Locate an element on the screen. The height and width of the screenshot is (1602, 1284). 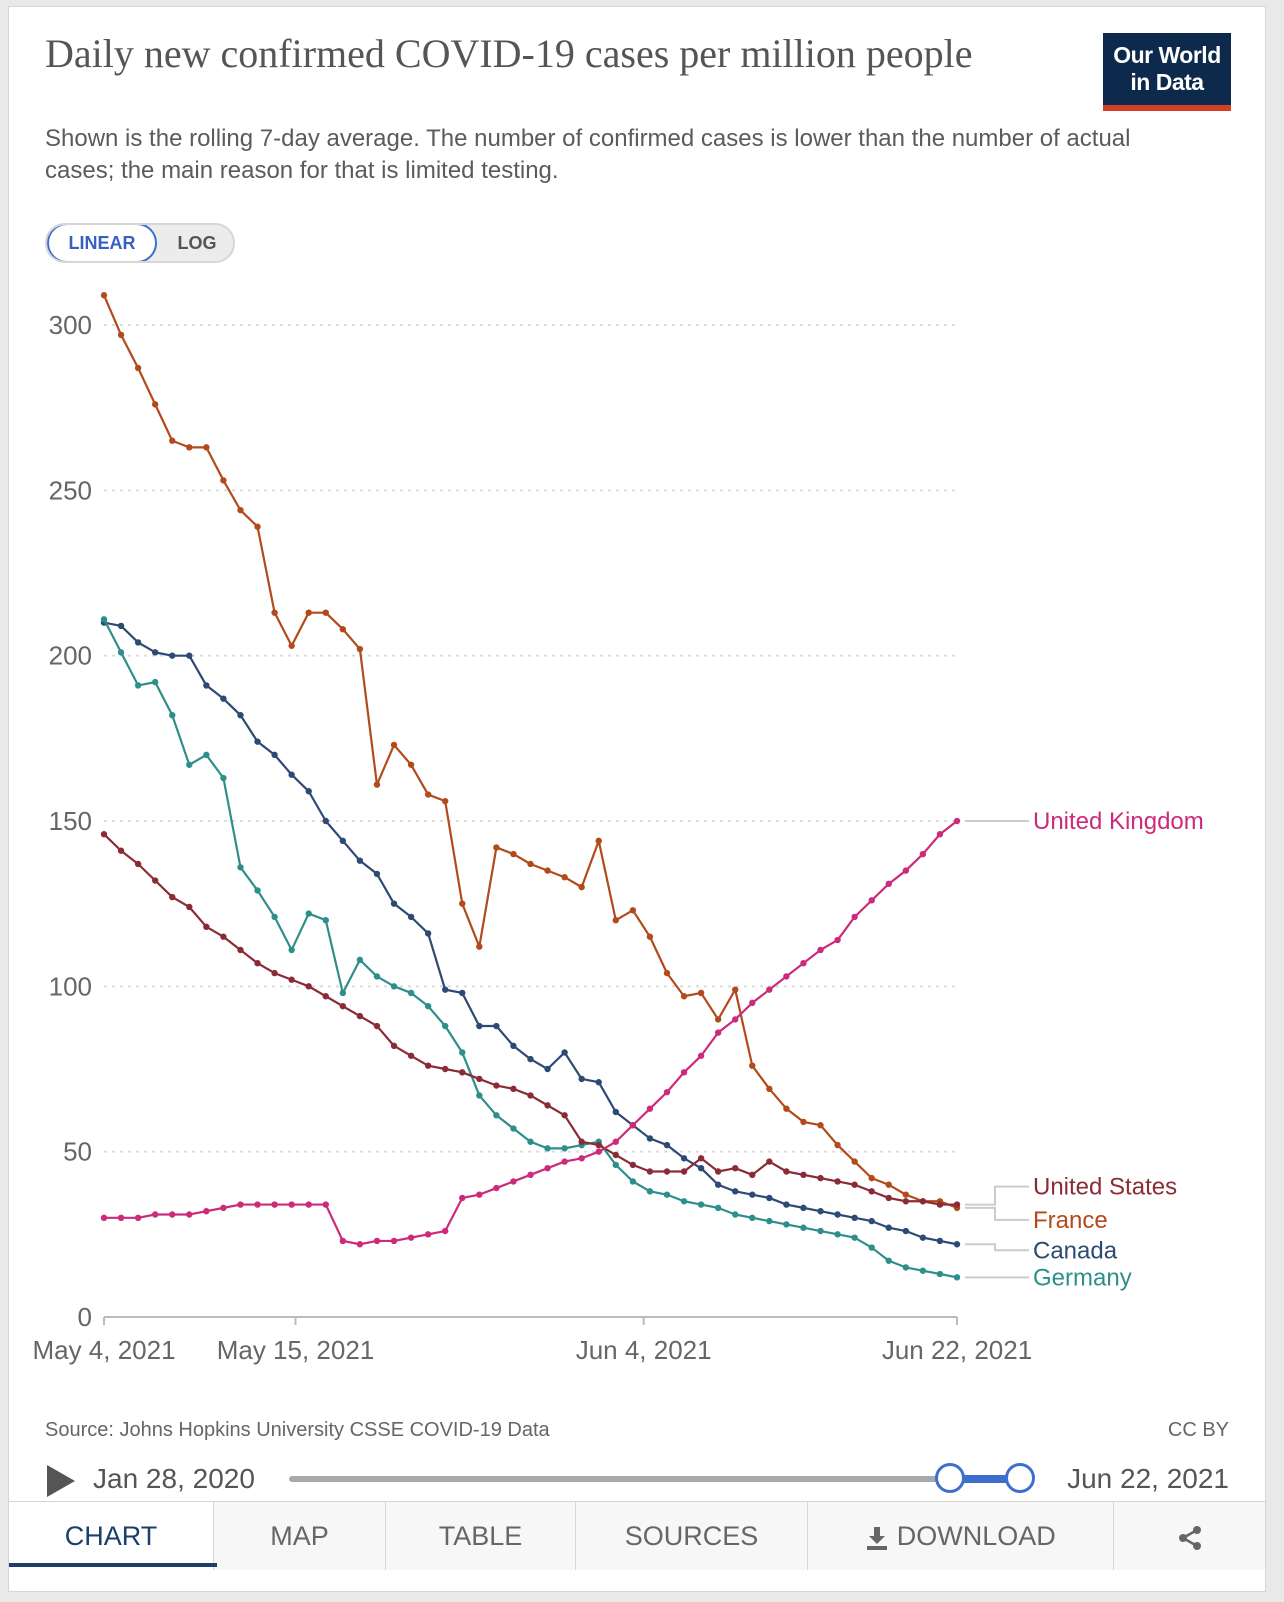
play-icon is located at coordinates (61, 1481).